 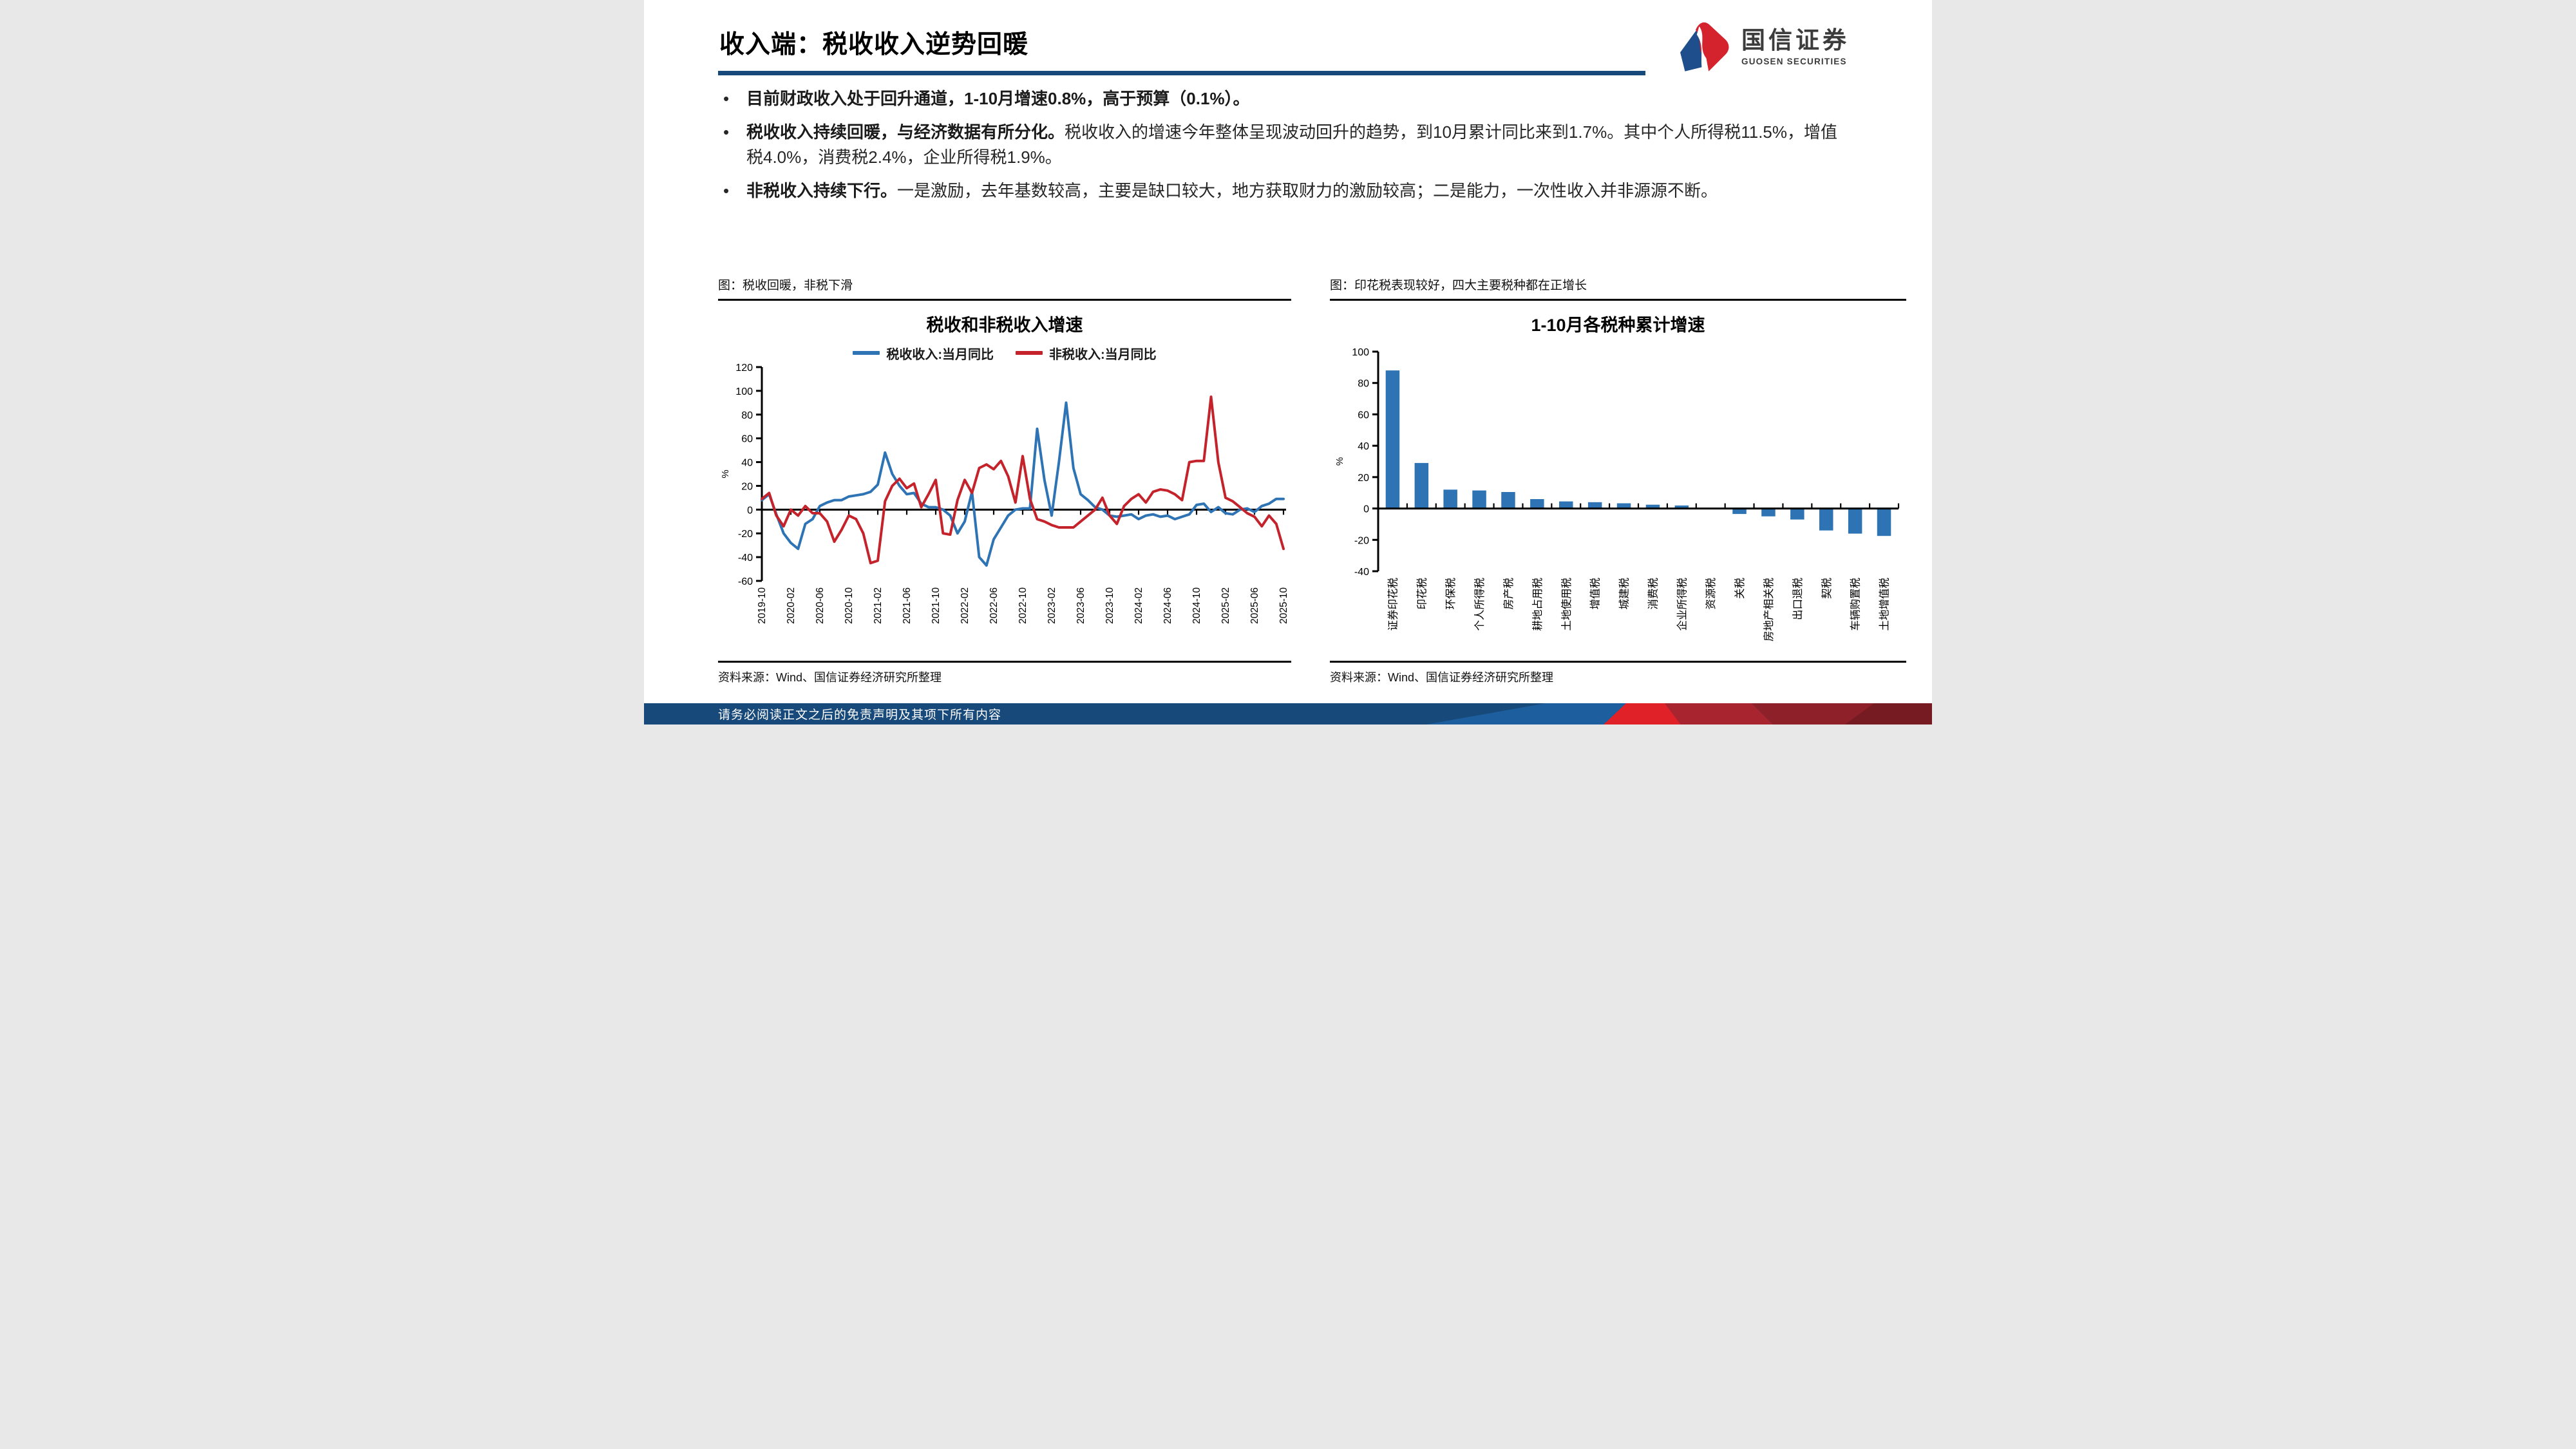 What do you see at coordinates (1798, 599) in the screenshot?
I see `svg-text: 出口退税` at bounding box center [1798, 599].